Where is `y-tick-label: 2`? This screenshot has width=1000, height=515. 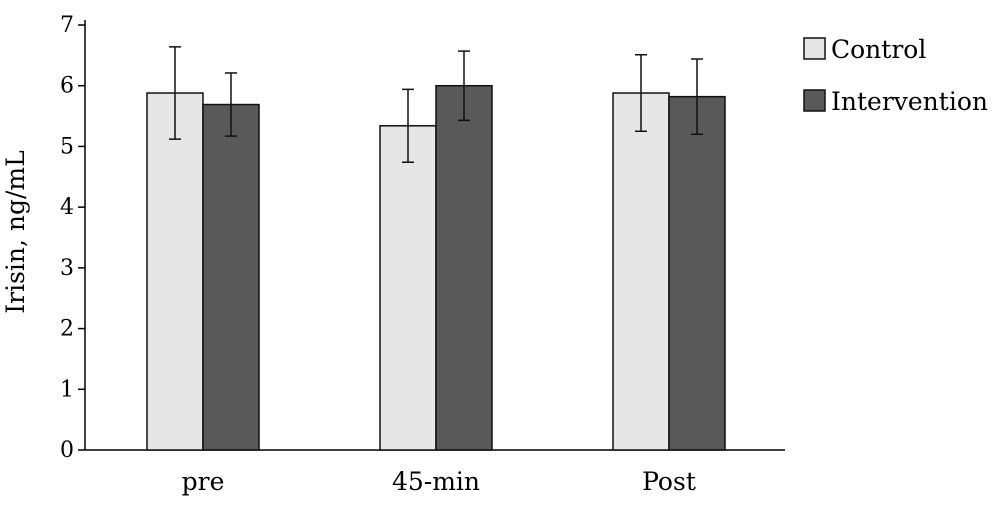 y-tick-label: 2 is located at coordinates (67, 329).